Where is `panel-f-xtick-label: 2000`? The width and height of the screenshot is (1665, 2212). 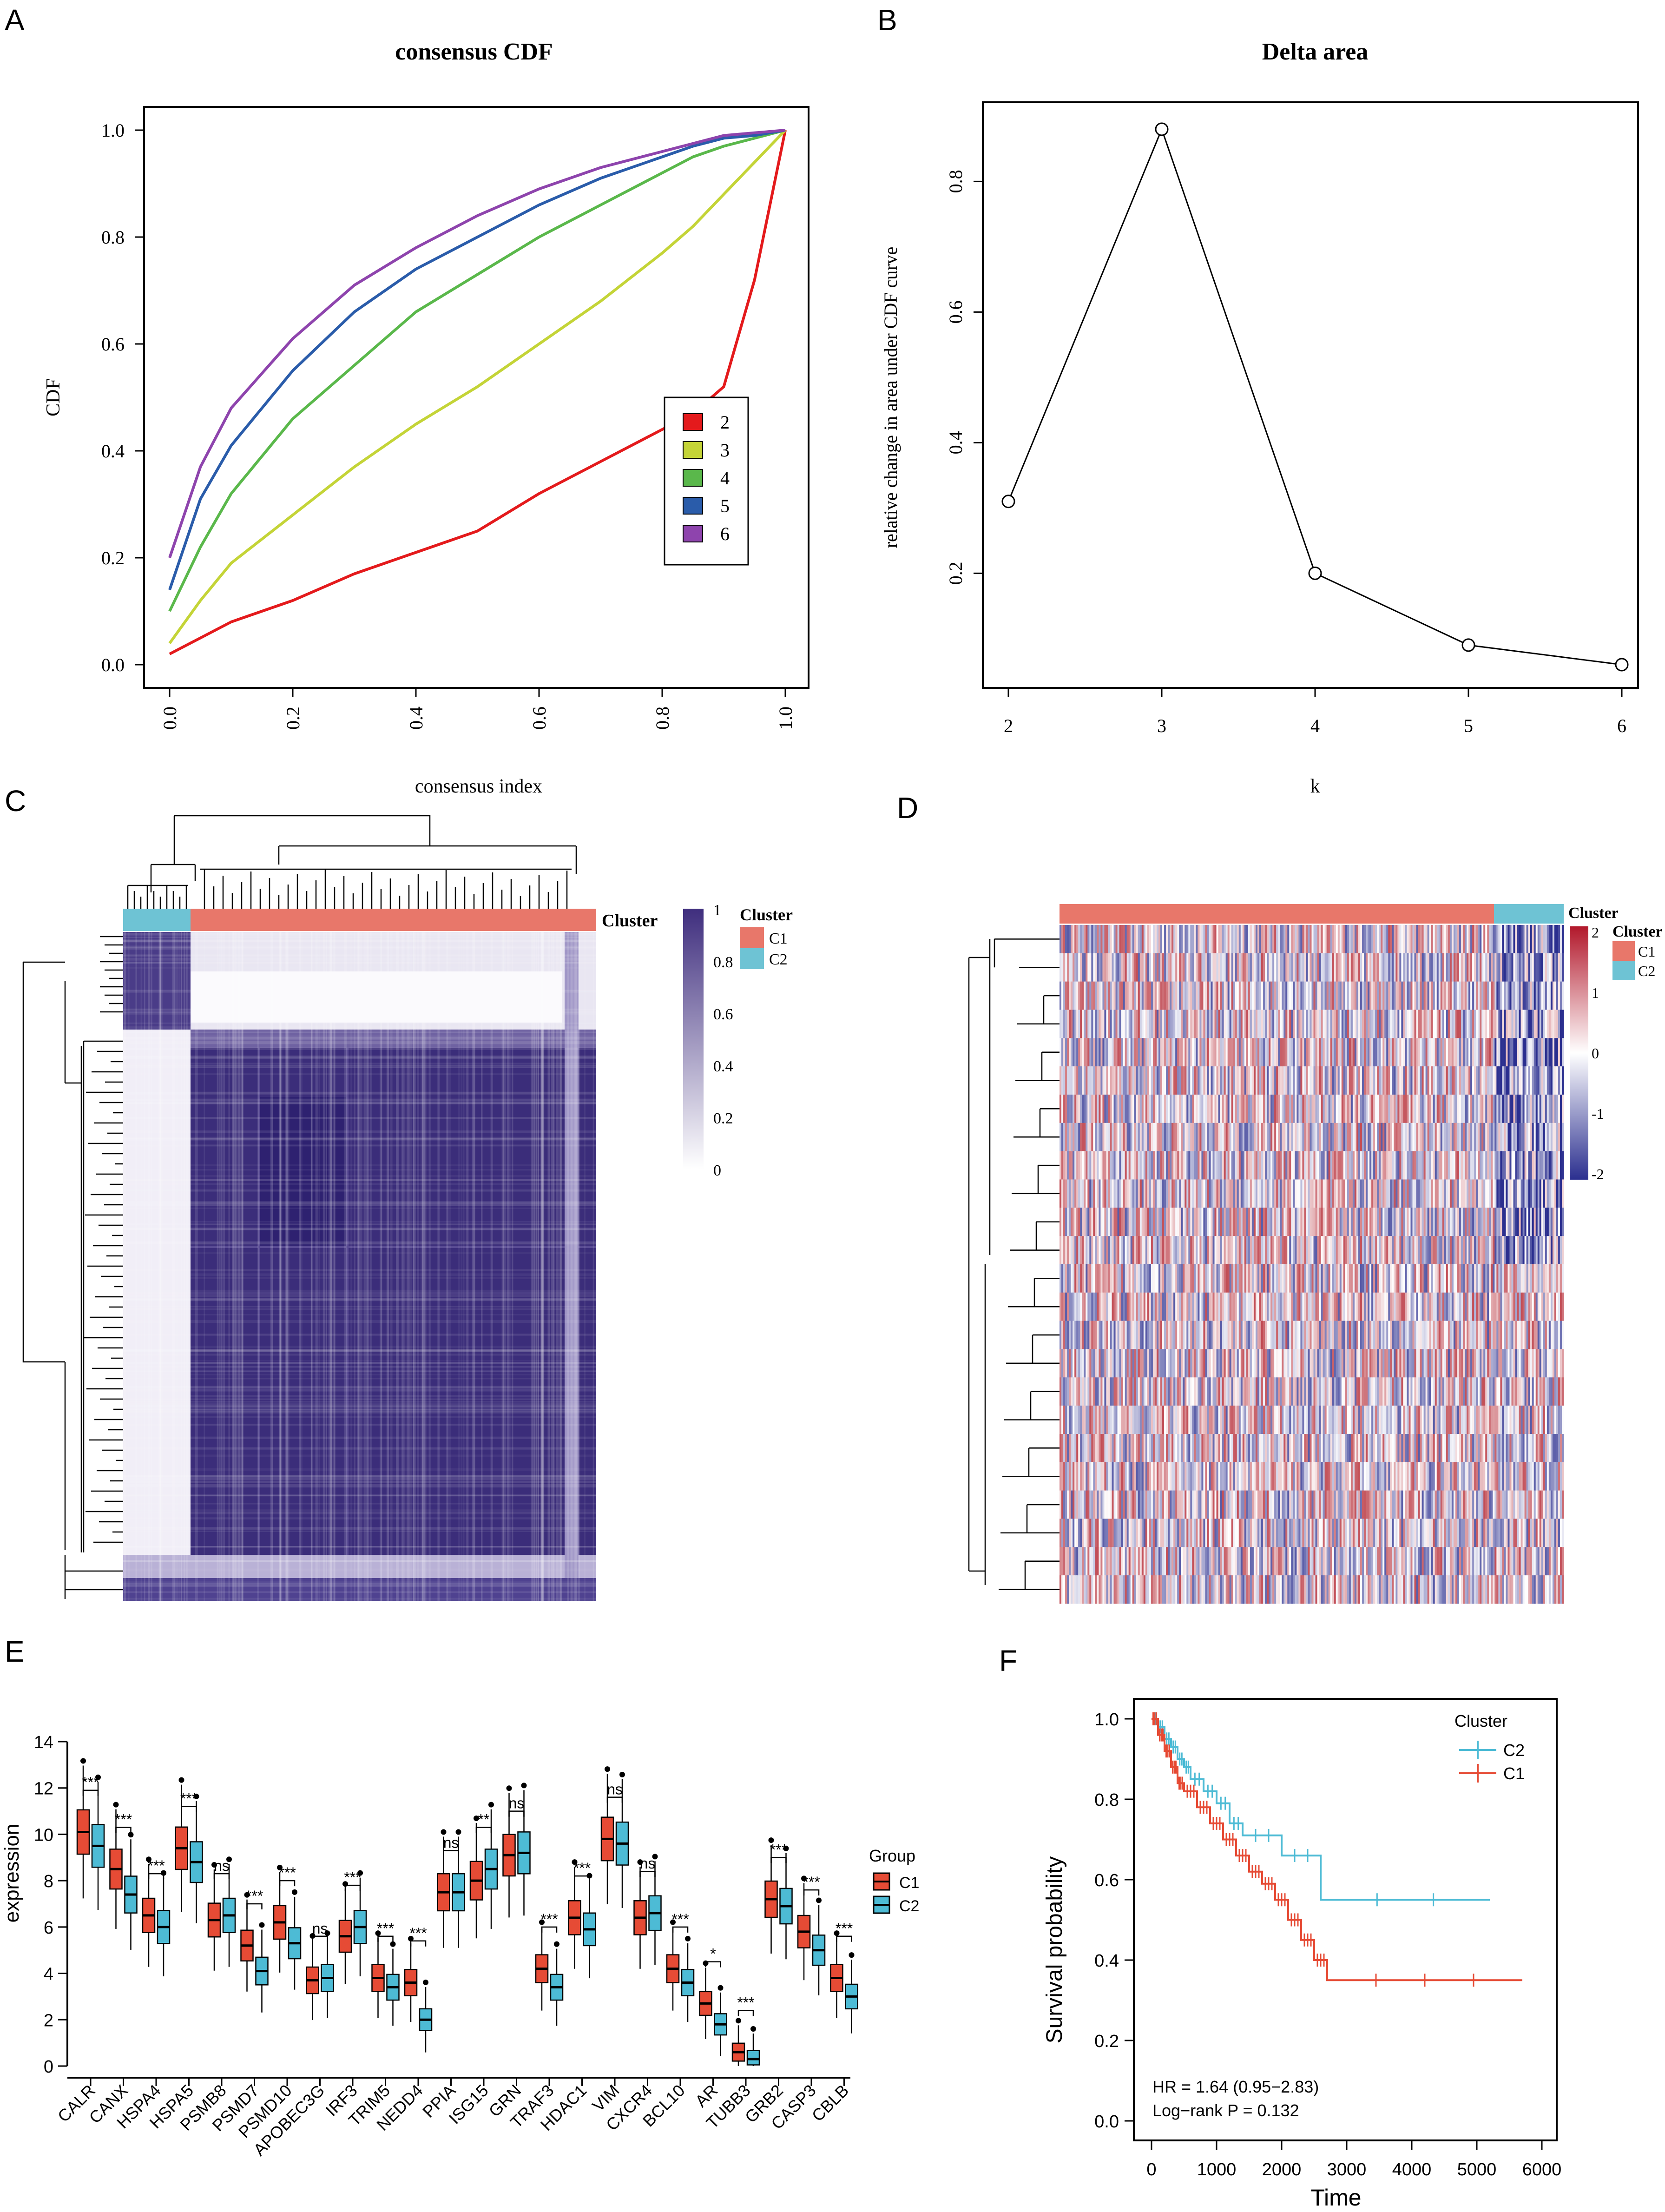
panel-f-xtick-label: 2000 is located at coordinates (1282, 2169).